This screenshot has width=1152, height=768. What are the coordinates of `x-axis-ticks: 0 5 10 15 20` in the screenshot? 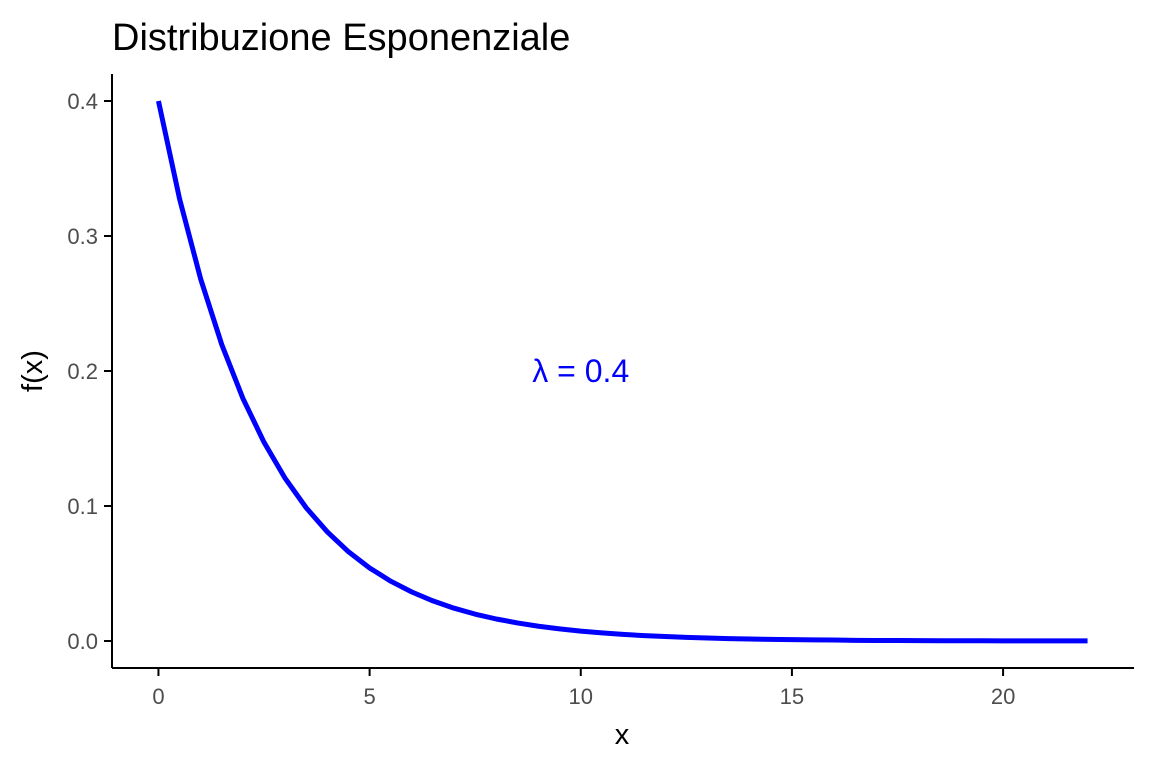 It's located at (583, 688).